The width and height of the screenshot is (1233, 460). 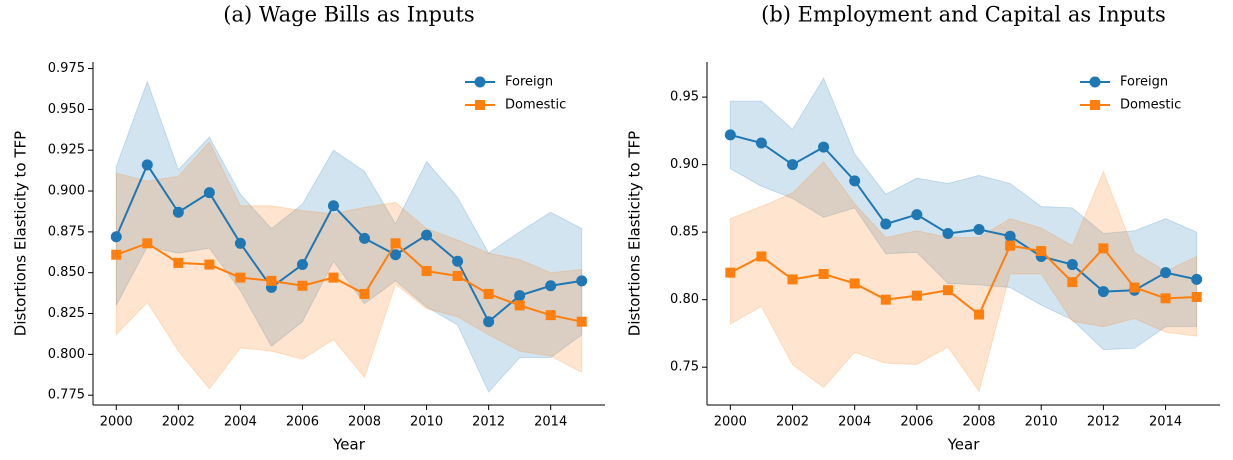 I want to click on chart-title: (a) Wage Bills as Inputs, so click(x=348, y=15).